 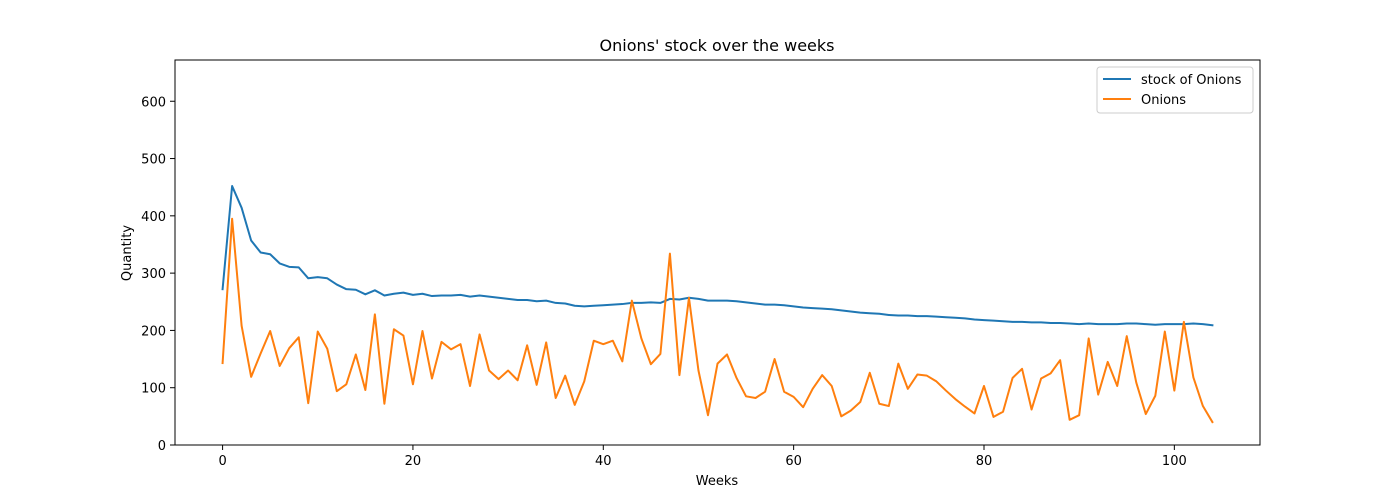 What do you see at coordinates (222, 461) in the screenshot?
I see `x-tick-label: 0` at bounding box center [222, 461].